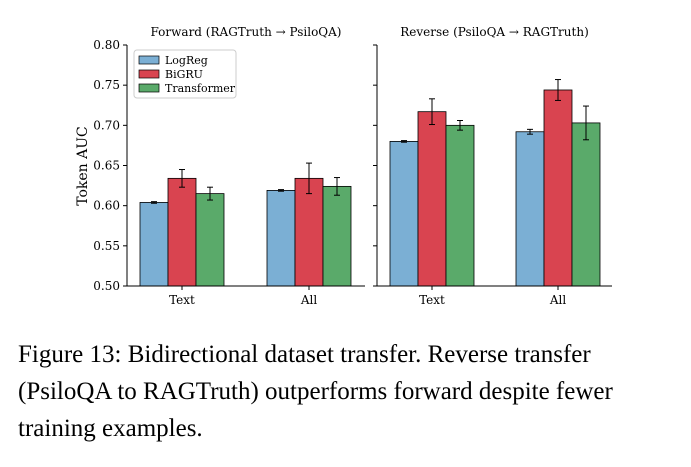  Describe the element at coordinates (106, 286) in the screenshot. I see `y-tick-label: 0.50` at that location.